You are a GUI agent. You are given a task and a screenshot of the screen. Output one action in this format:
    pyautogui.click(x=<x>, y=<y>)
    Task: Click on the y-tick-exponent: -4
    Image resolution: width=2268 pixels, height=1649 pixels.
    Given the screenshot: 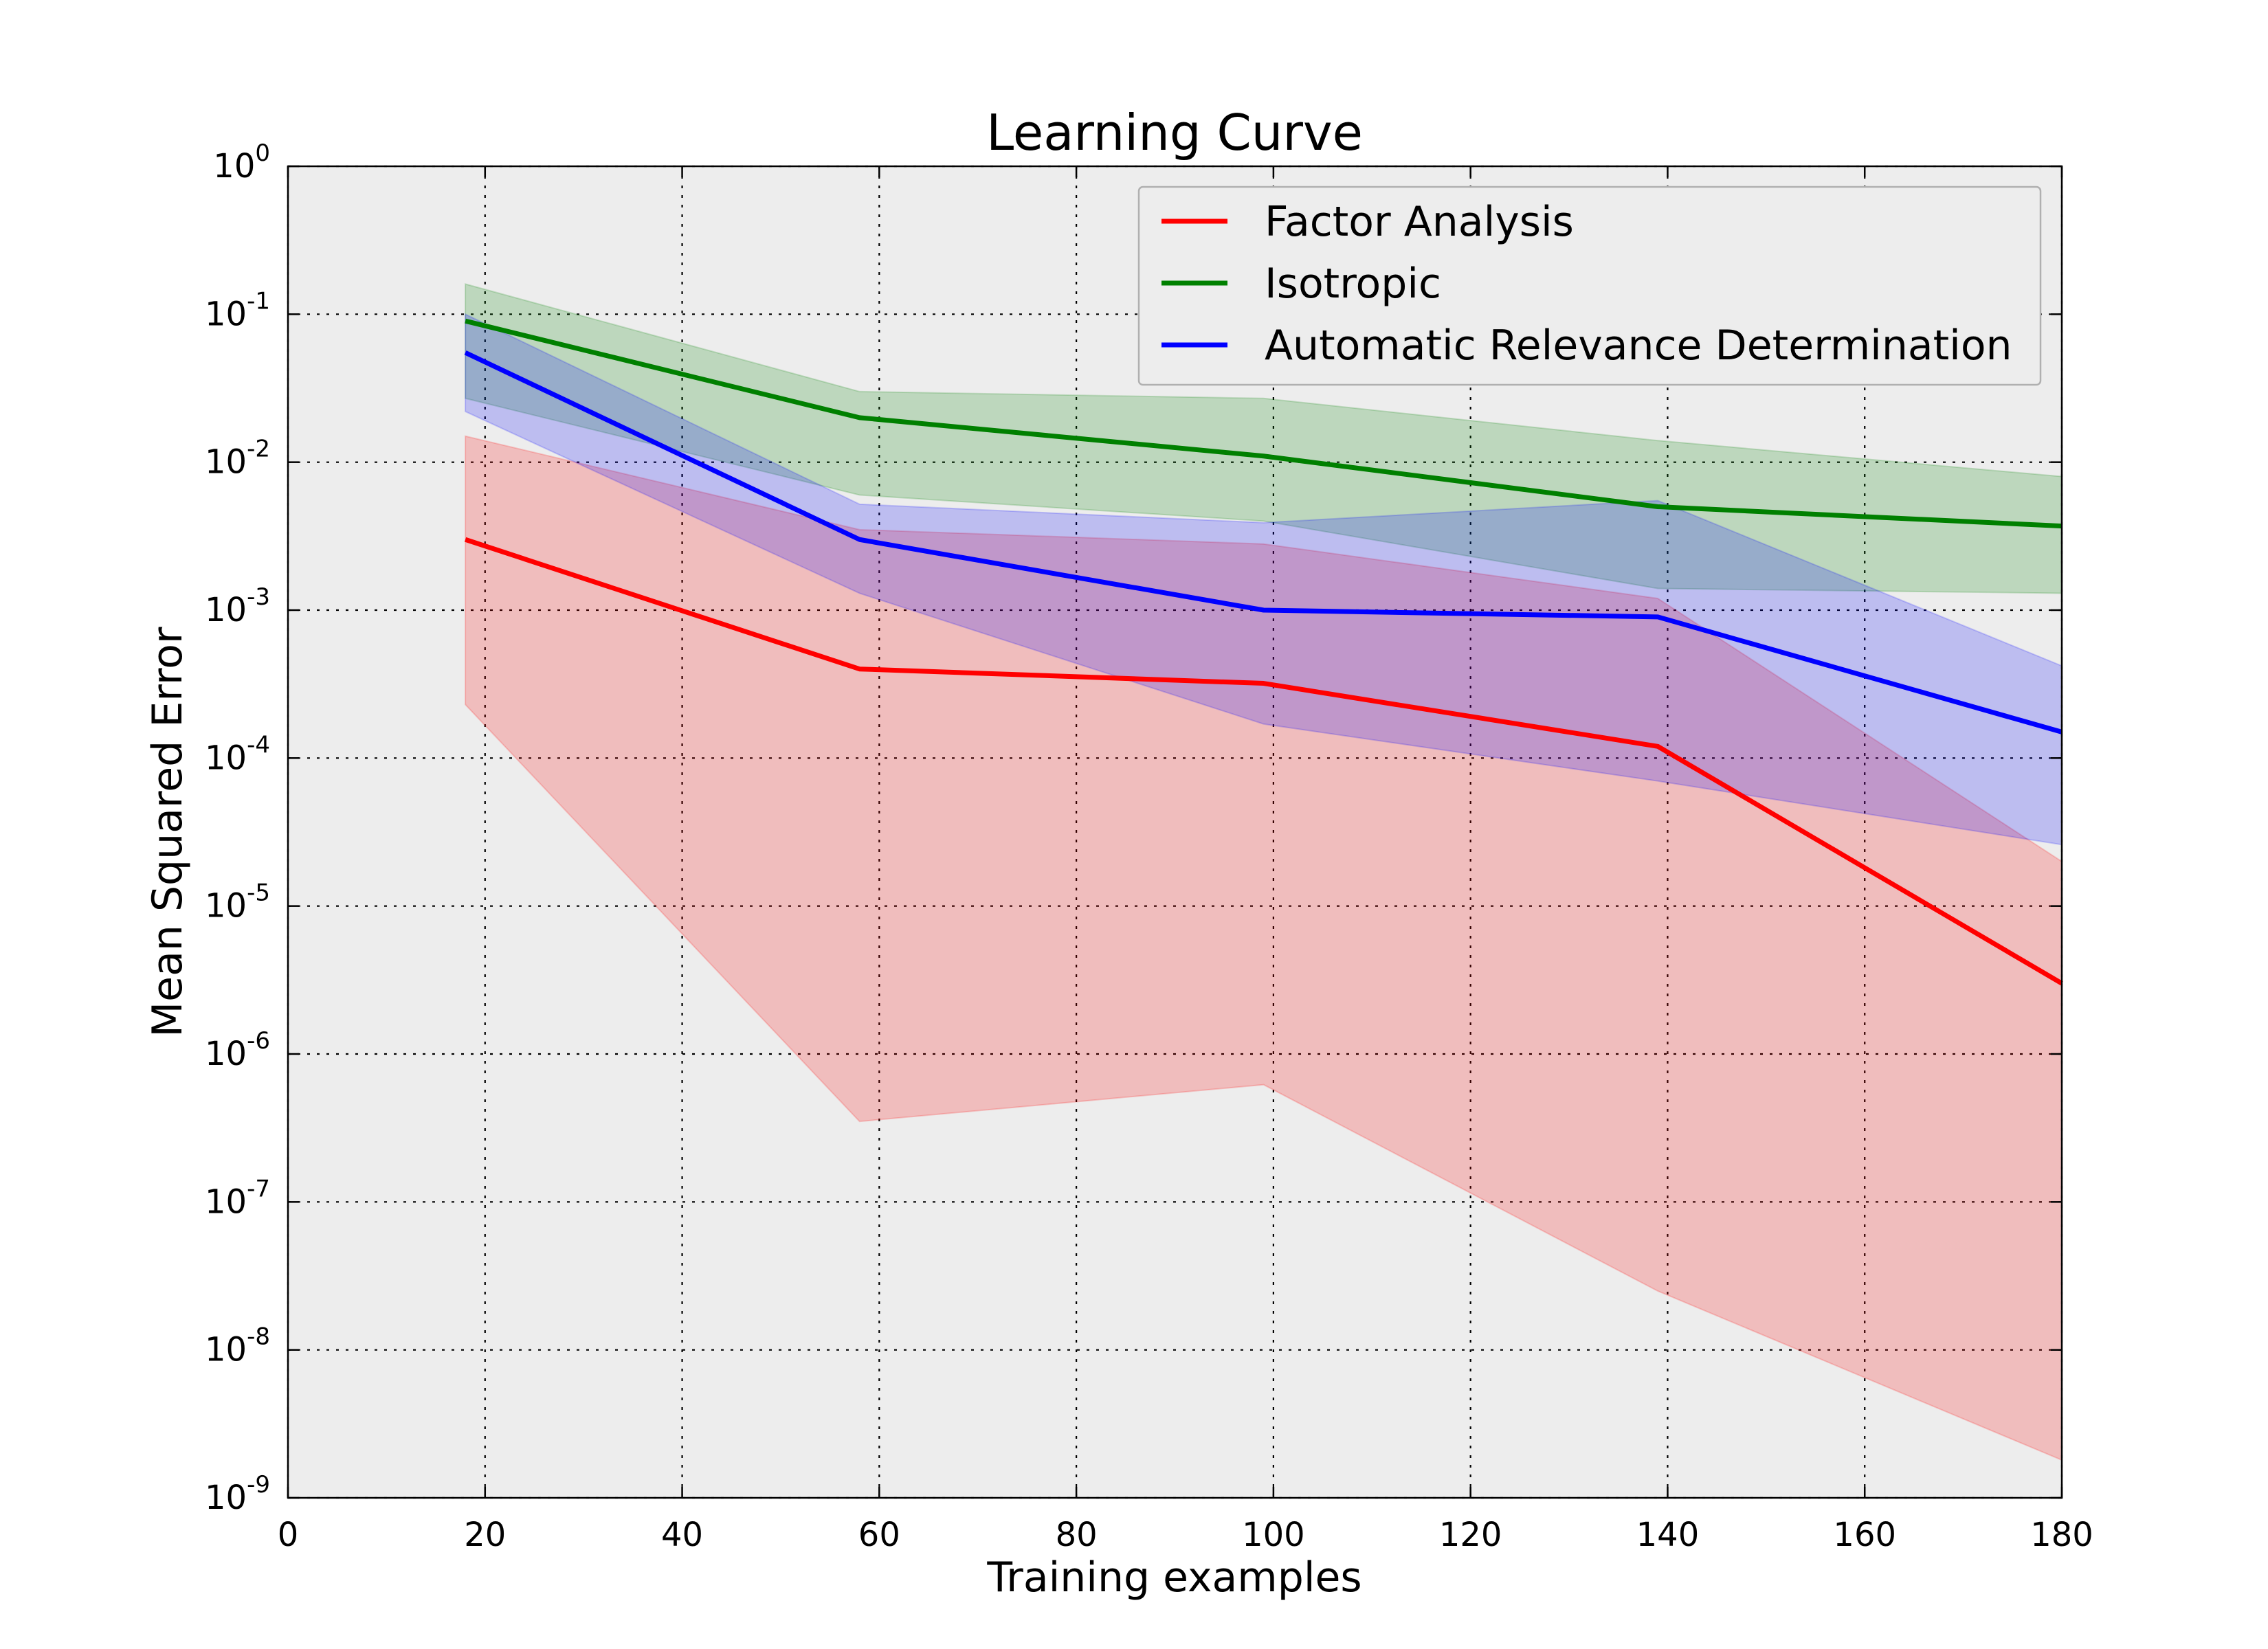 What is the action you would take?
    pyautogui.click(x=258, y=745)
    